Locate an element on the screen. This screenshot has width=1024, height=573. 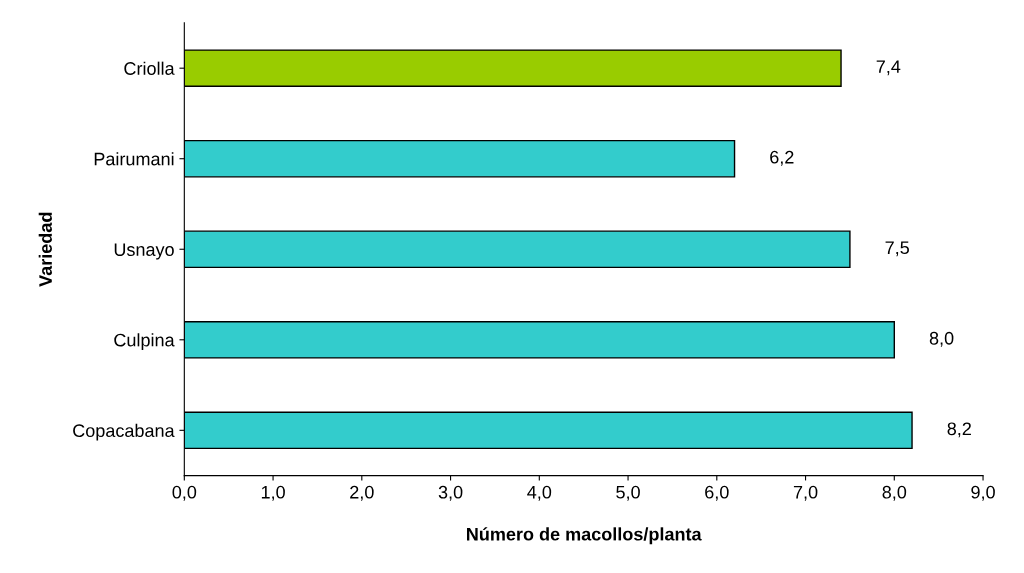
y-tick-label: Copacabana is located at coordinates (124, 432).